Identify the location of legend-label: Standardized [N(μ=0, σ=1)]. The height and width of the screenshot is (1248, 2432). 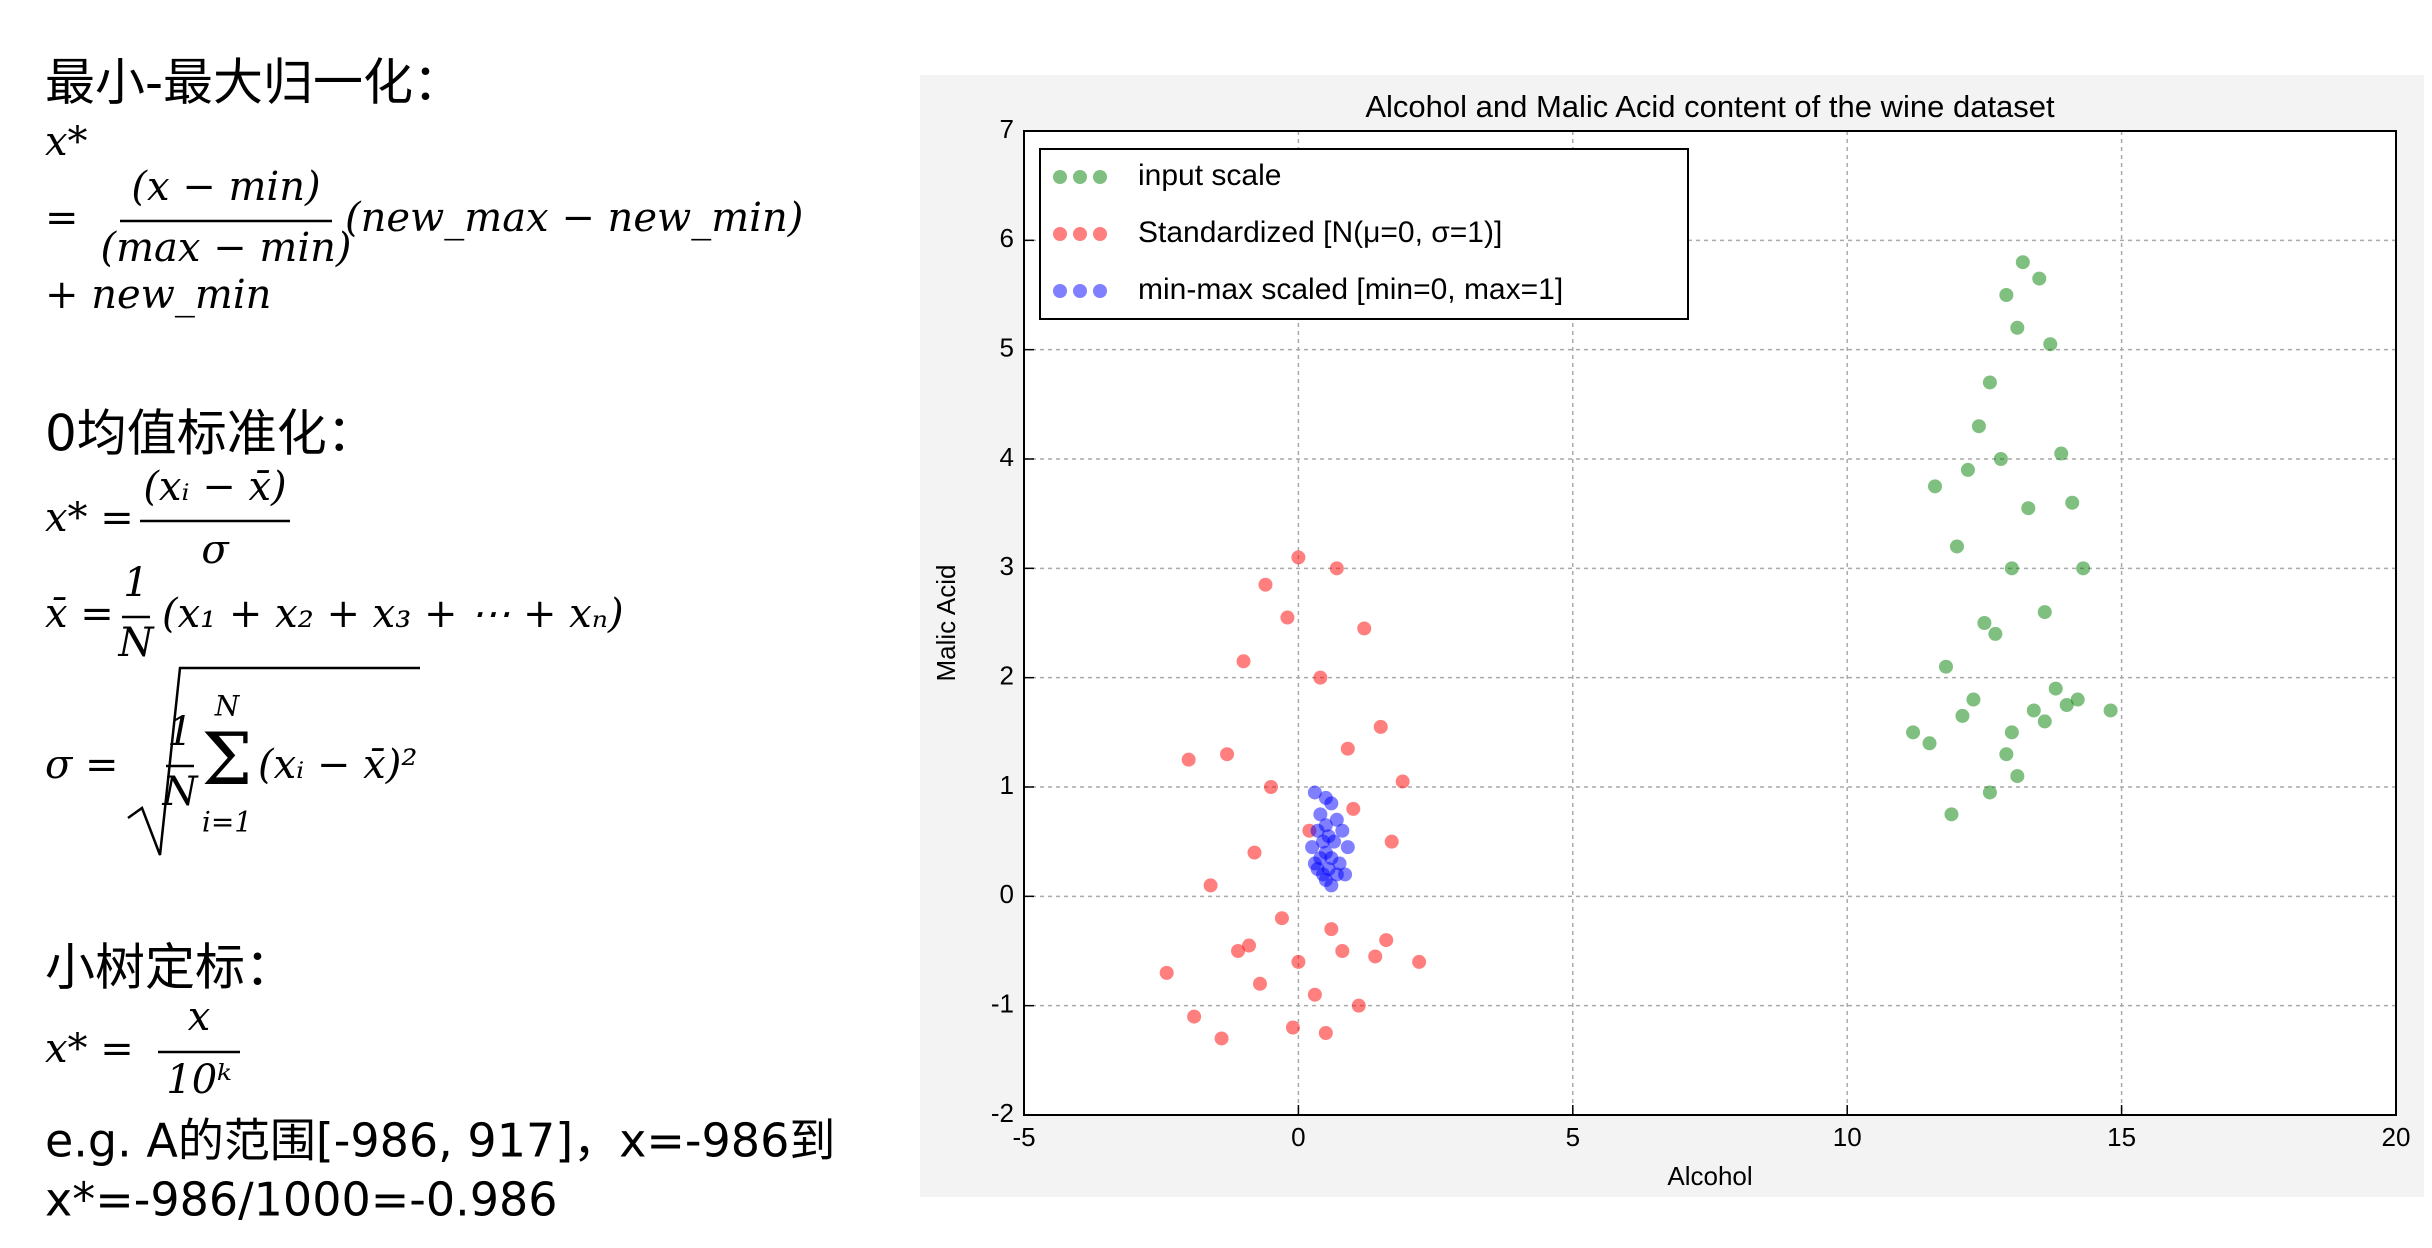
(1320, 232).